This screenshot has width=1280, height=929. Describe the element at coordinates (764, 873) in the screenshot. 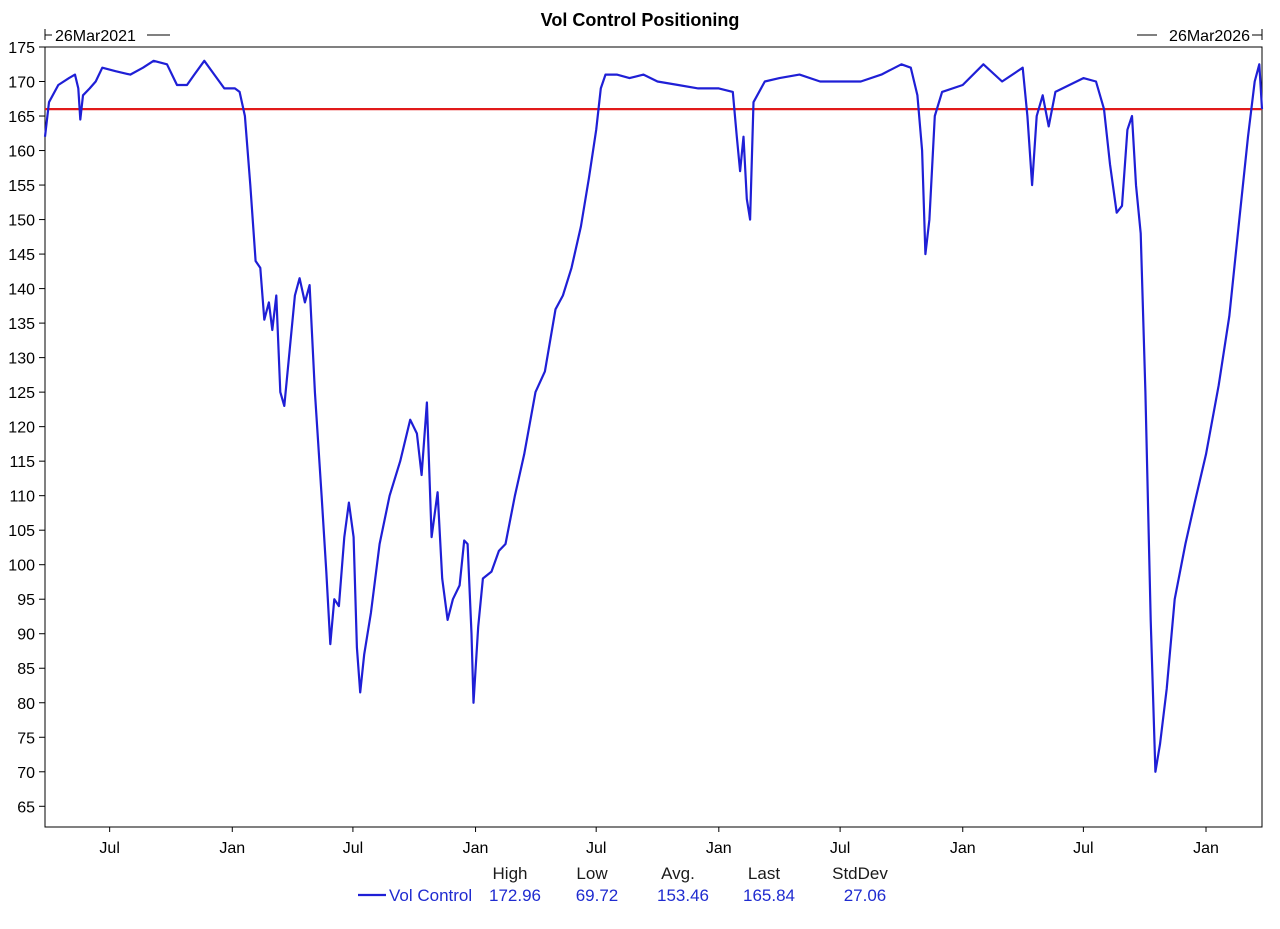

I see `stats-header: Last` at that location.